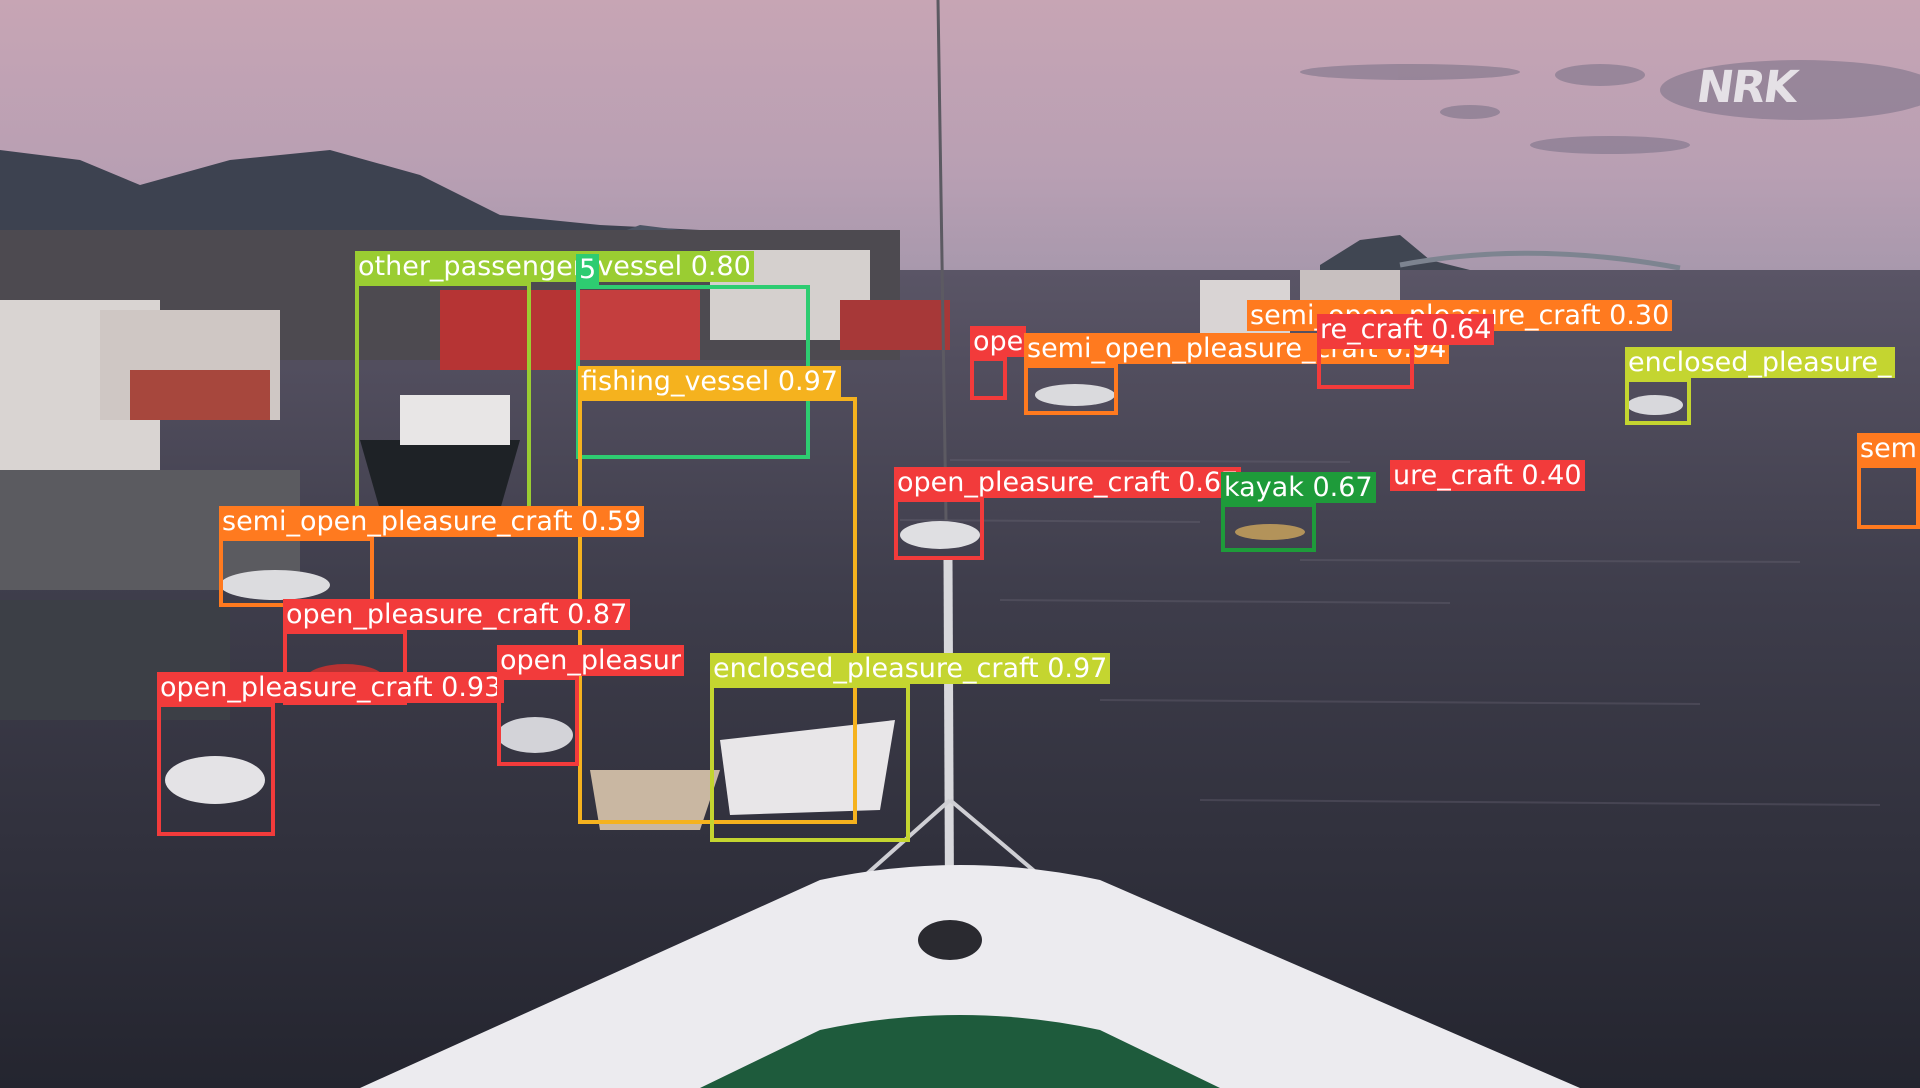  Describe the element at coordinates (1237, 374) in the screenshot. I see `detection-box: semi_open_pleasure_craft 0.94` at that location.